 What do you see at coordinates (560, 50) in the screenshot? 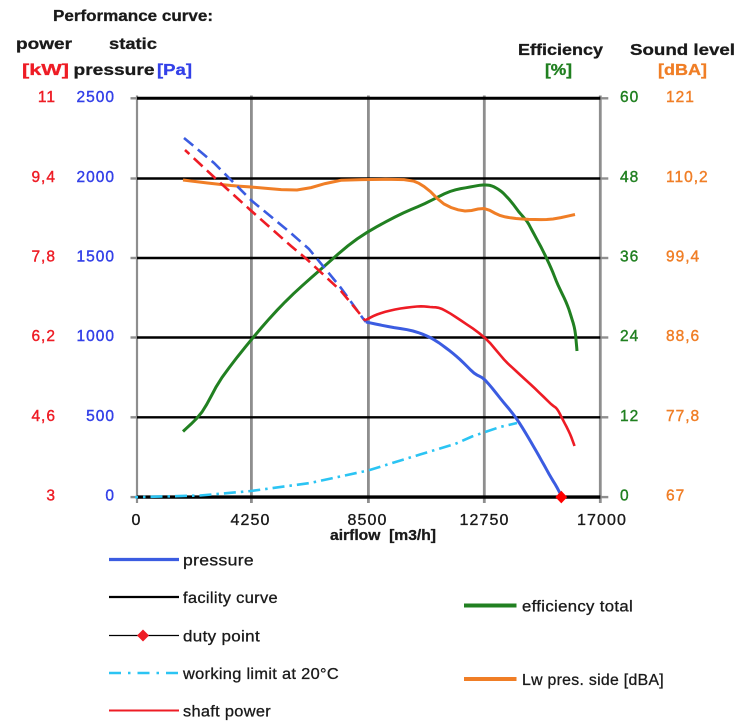
I see `svg-text: Efficiency` at bounding box center [560, 50].